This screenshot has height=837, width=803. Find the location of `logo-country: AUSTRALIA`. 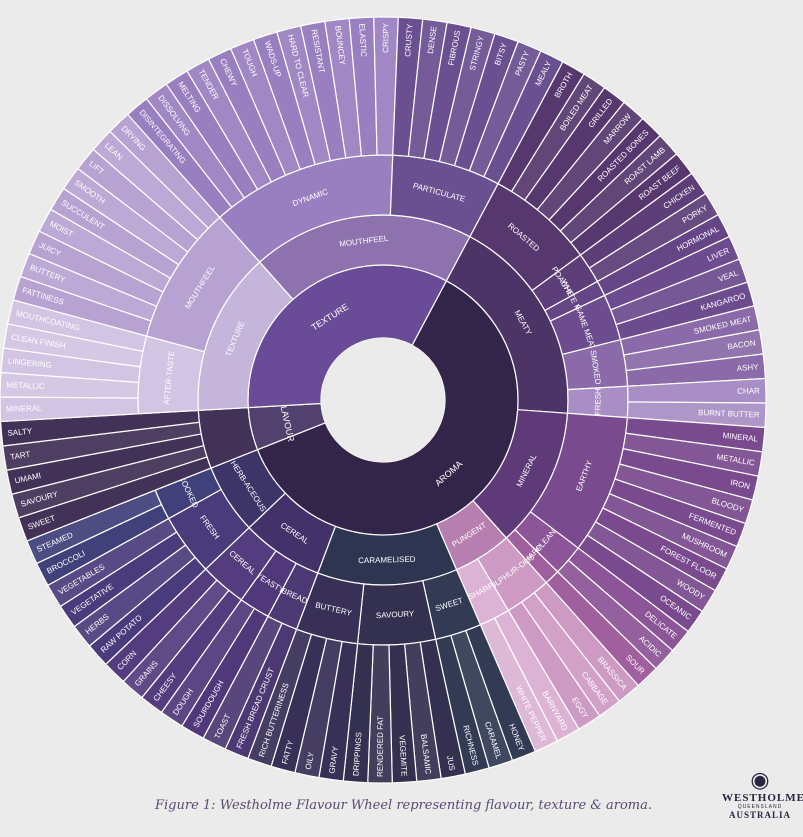

logo-country: AUSTRALIA is located at coordinates (759, 815).